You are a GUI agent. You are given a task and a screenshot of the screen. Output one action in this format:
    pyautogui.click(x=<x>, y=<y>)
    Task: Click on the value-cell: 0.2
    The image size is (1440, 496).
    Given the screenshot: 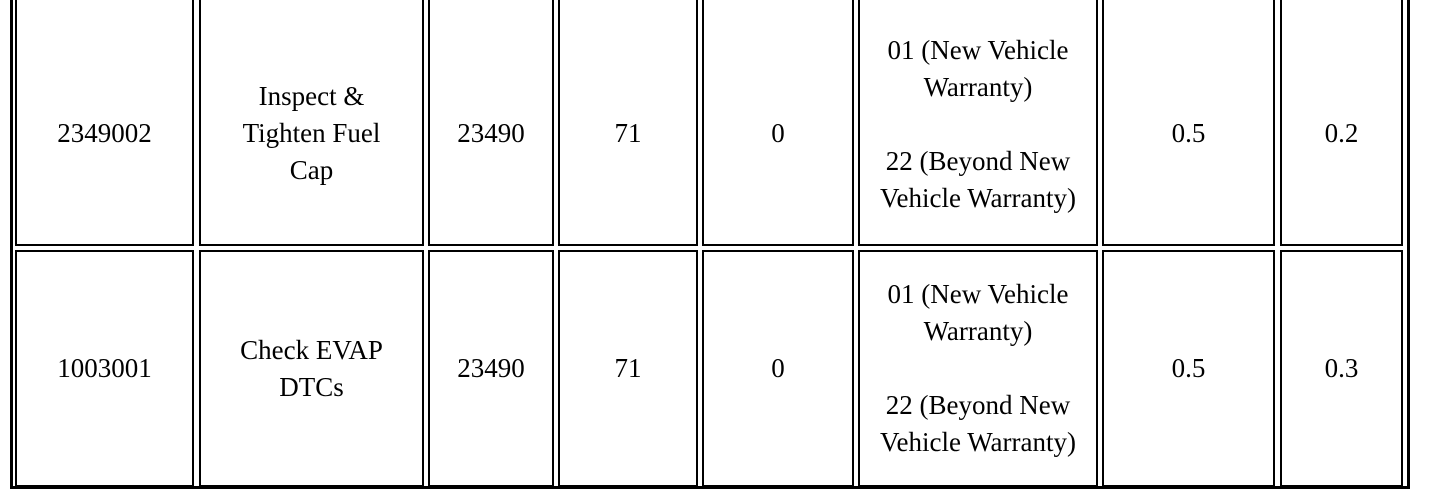 What is the action you would take?
    pyautogui.click(x=1341, y=123)
    